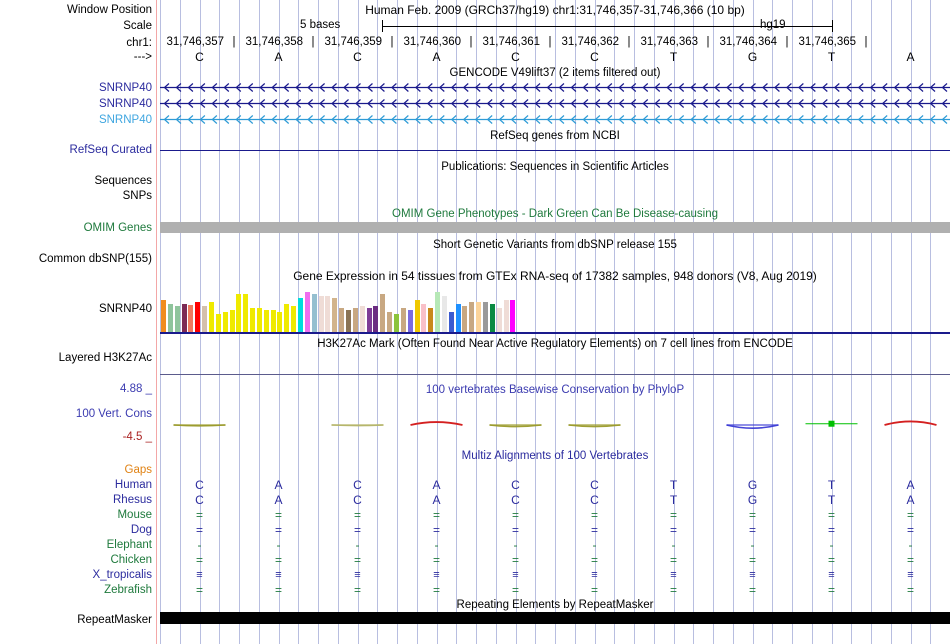 Image resolution: width=950 pixels, height=644 pixels. I want to click on multiz-row, so click(555, 470).